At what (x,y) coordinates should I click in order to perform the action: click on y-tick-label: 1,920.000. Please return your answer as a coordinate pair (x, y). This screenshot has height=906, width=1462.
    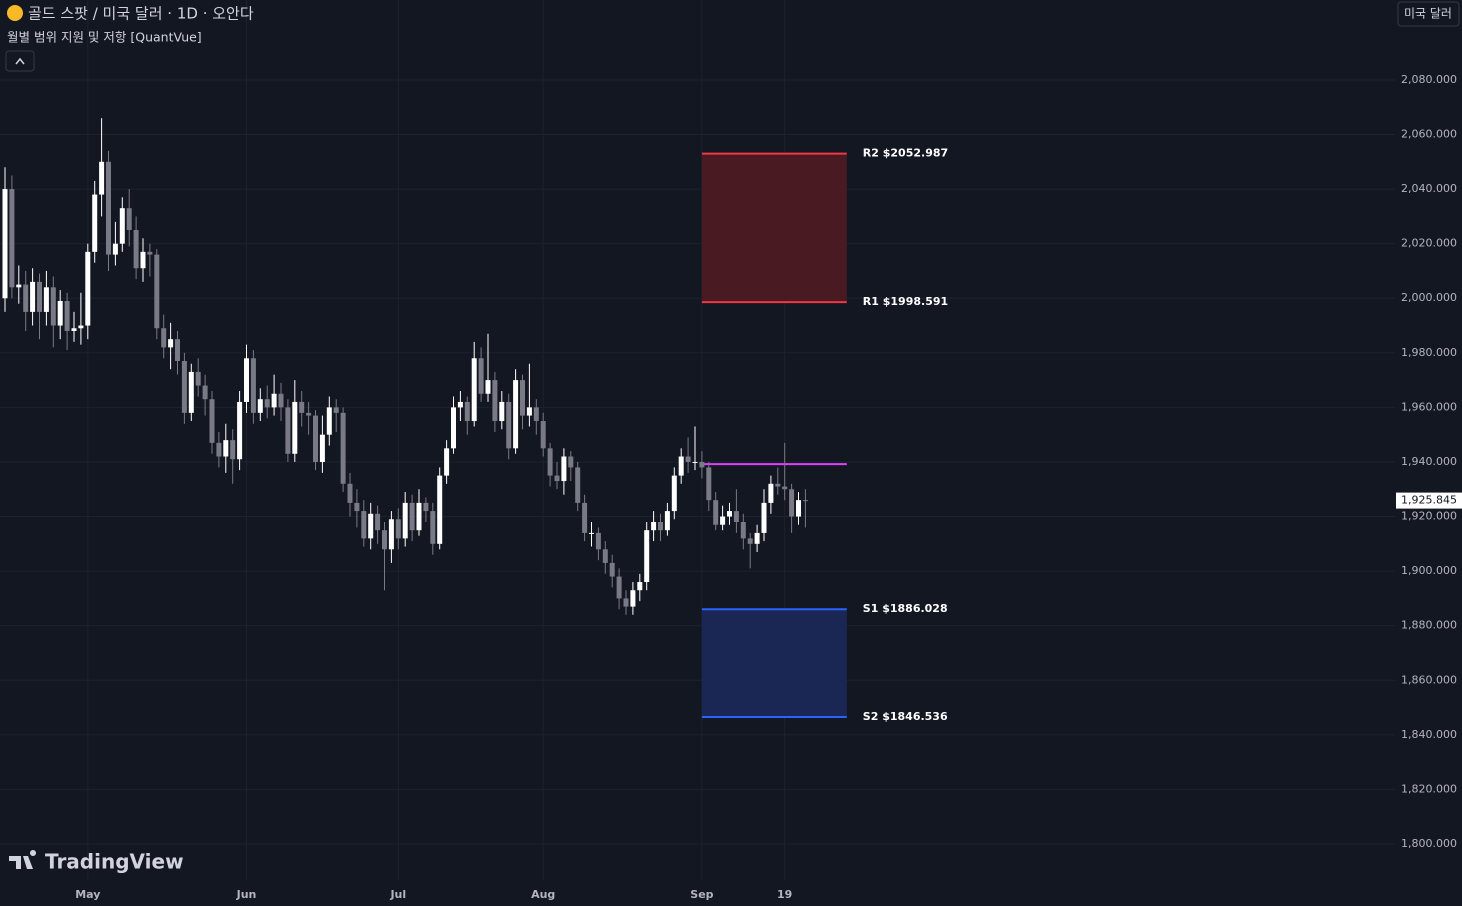
    Looking at the image, I should click on (1429, 516).